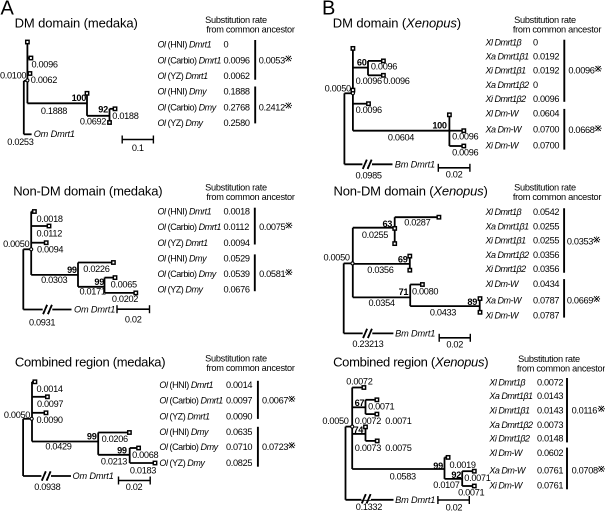  Describe the element at coordinates (401, 137) in the screenshot. I see `svg-text: 0.0604` at that location.